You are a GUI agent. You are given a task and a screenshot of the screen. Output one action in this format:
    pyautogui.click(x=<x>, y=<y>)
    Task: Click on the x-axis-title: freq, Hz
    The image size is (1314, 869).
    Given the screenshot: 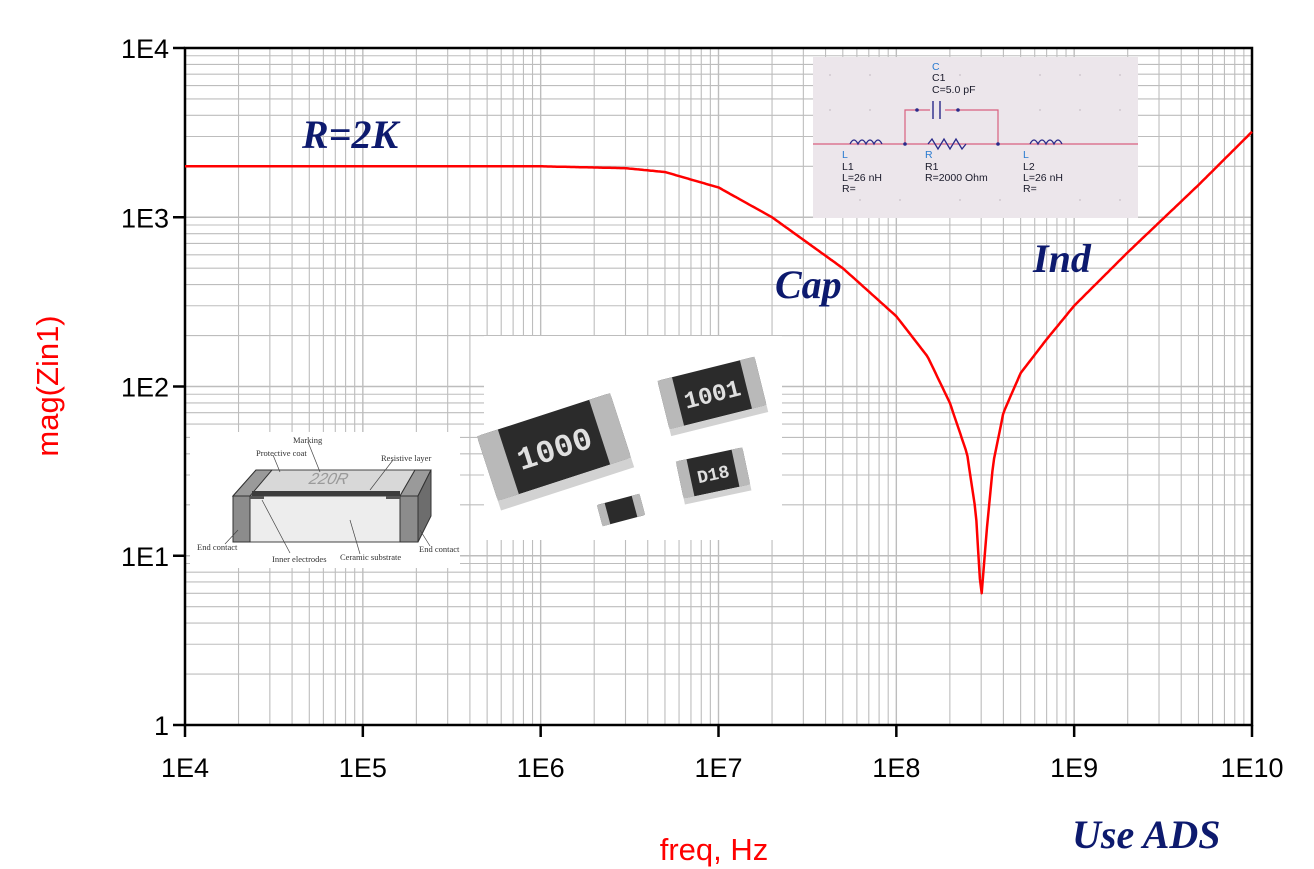 What is the action you would take?
    pyautogui.click(x=714, y=849)
    